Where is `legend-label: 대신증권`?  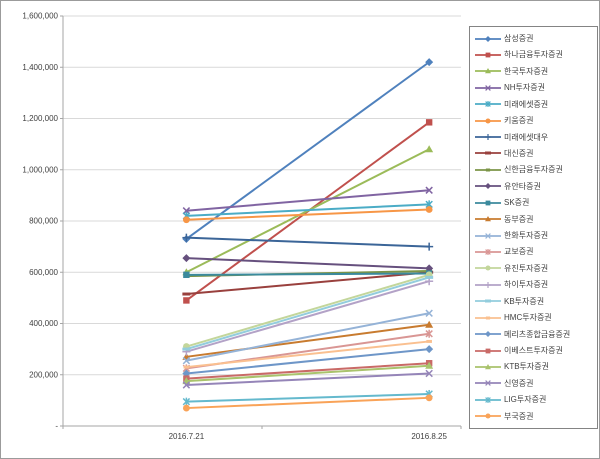 legend-label: 대신증권 is located at coordinates (519, 153).